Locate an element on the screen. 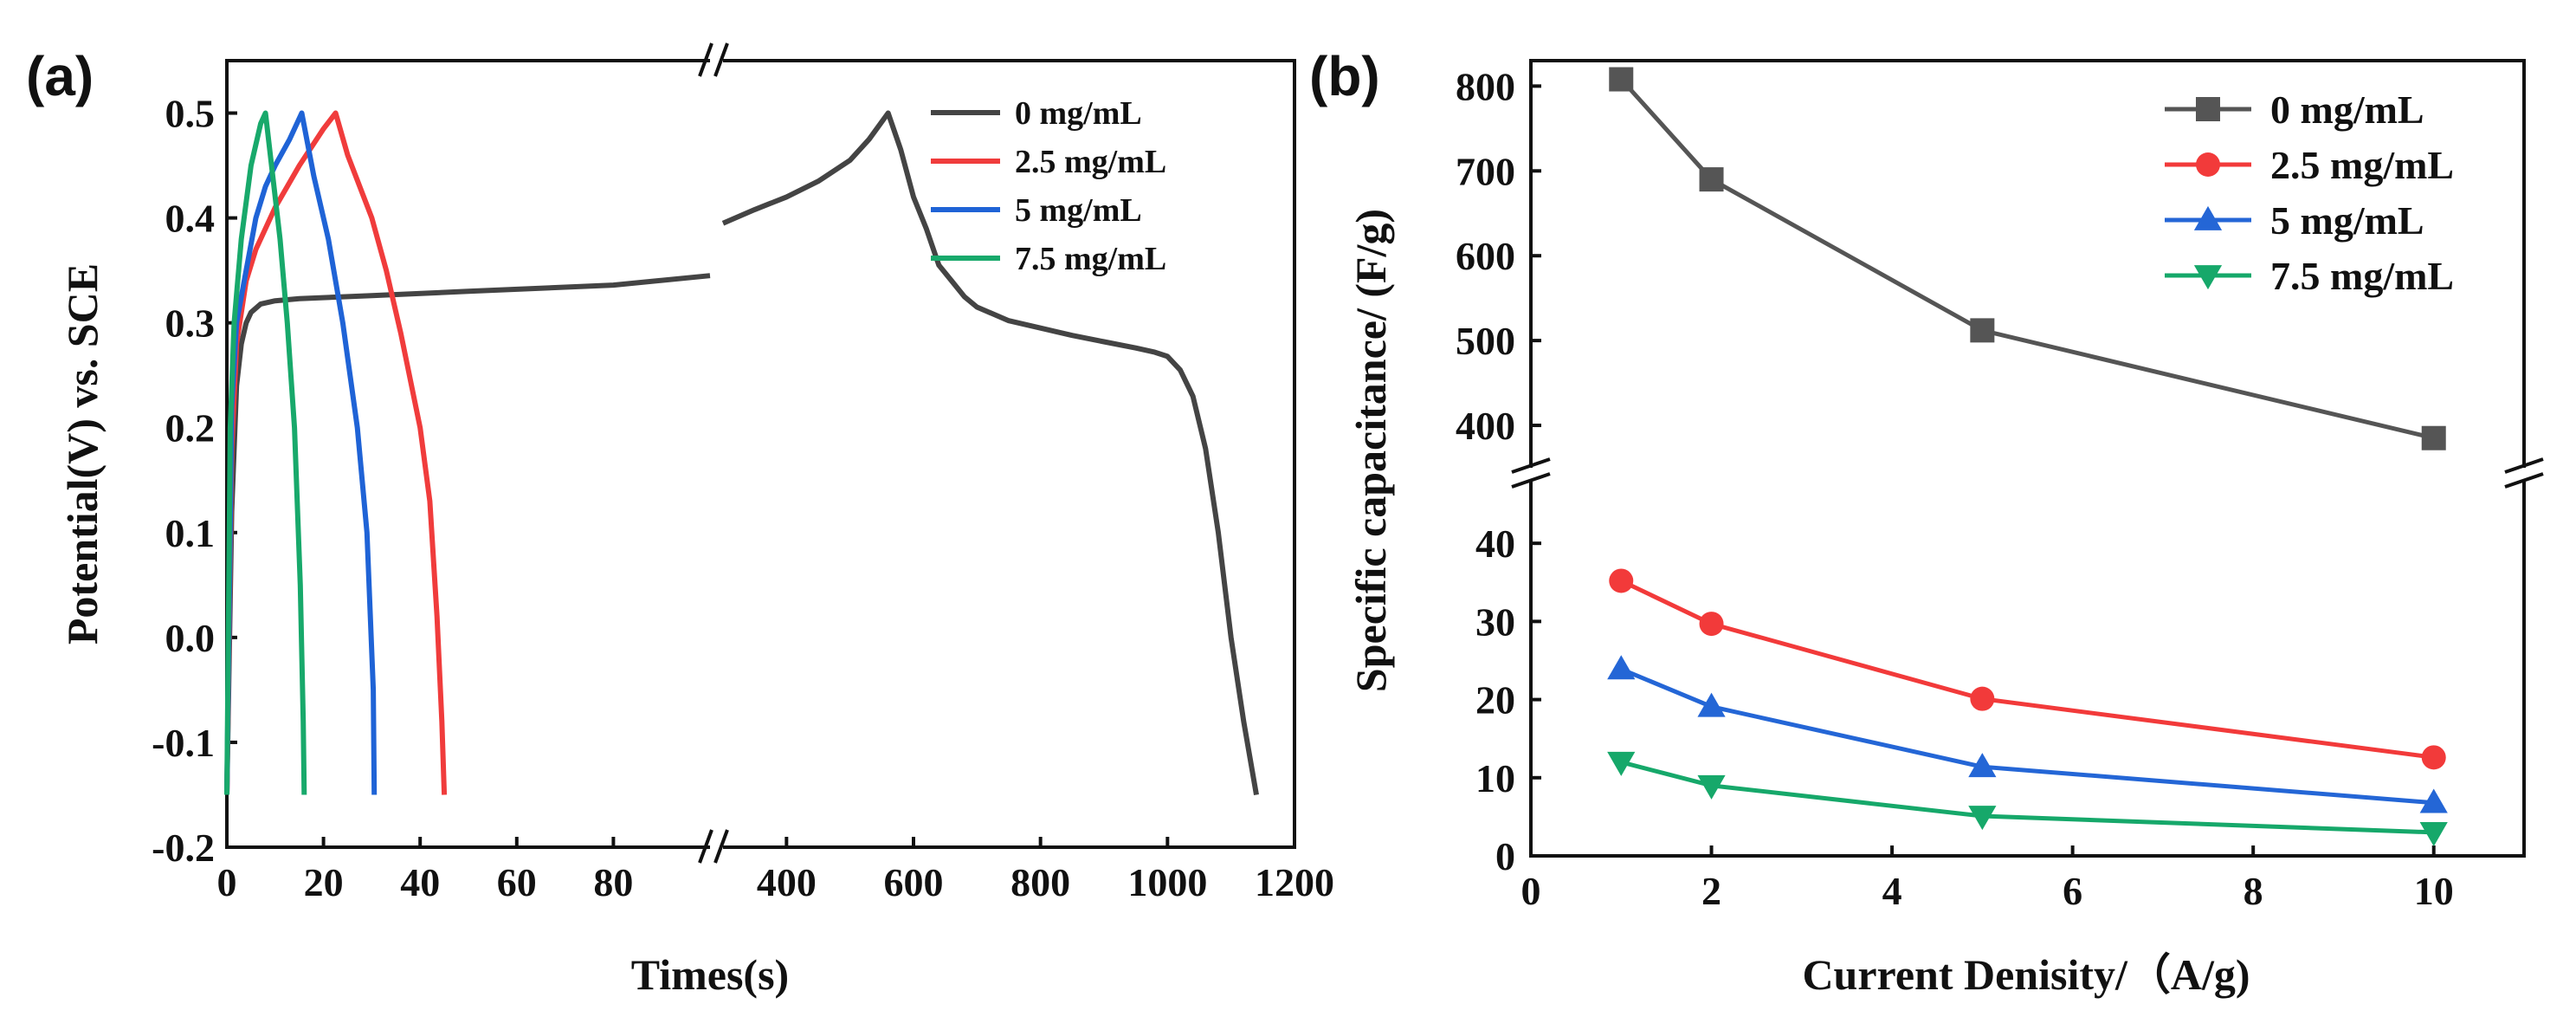 The width and height of the screenshot is (2576, 1017). y-tick-label: 20 is located at coordinates (1495, 700).